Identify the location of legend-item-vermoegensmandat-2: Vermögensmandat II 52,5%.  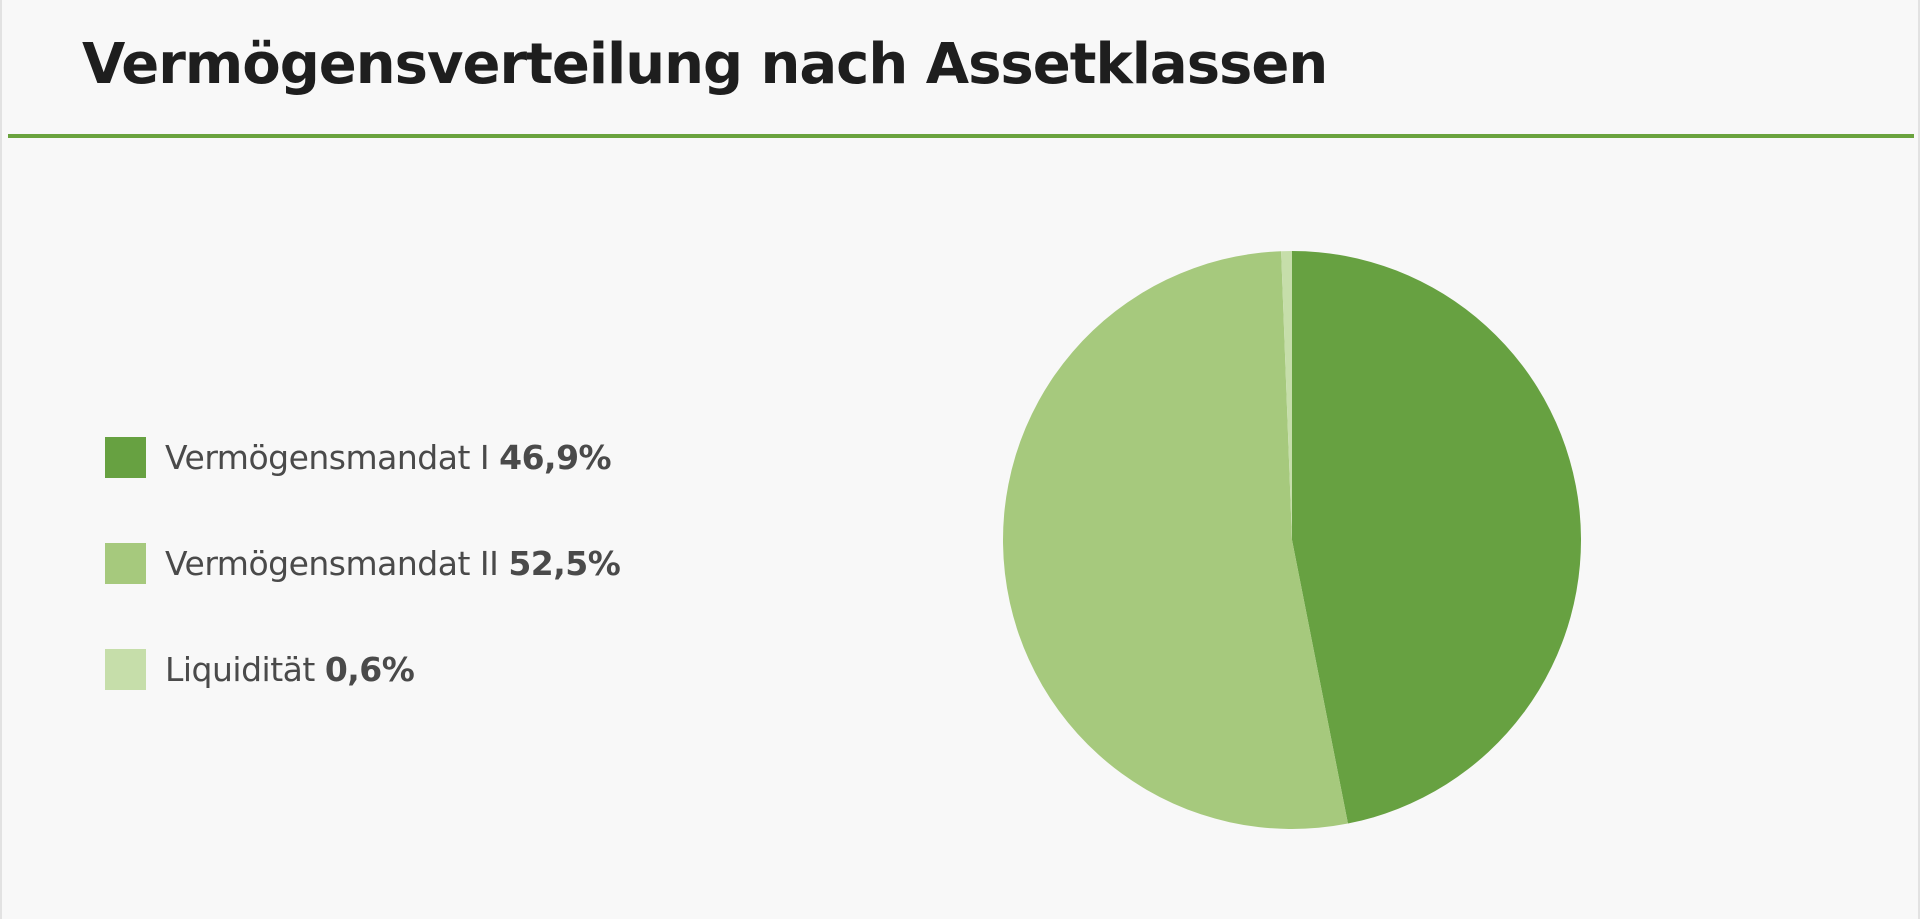
(363, 563).